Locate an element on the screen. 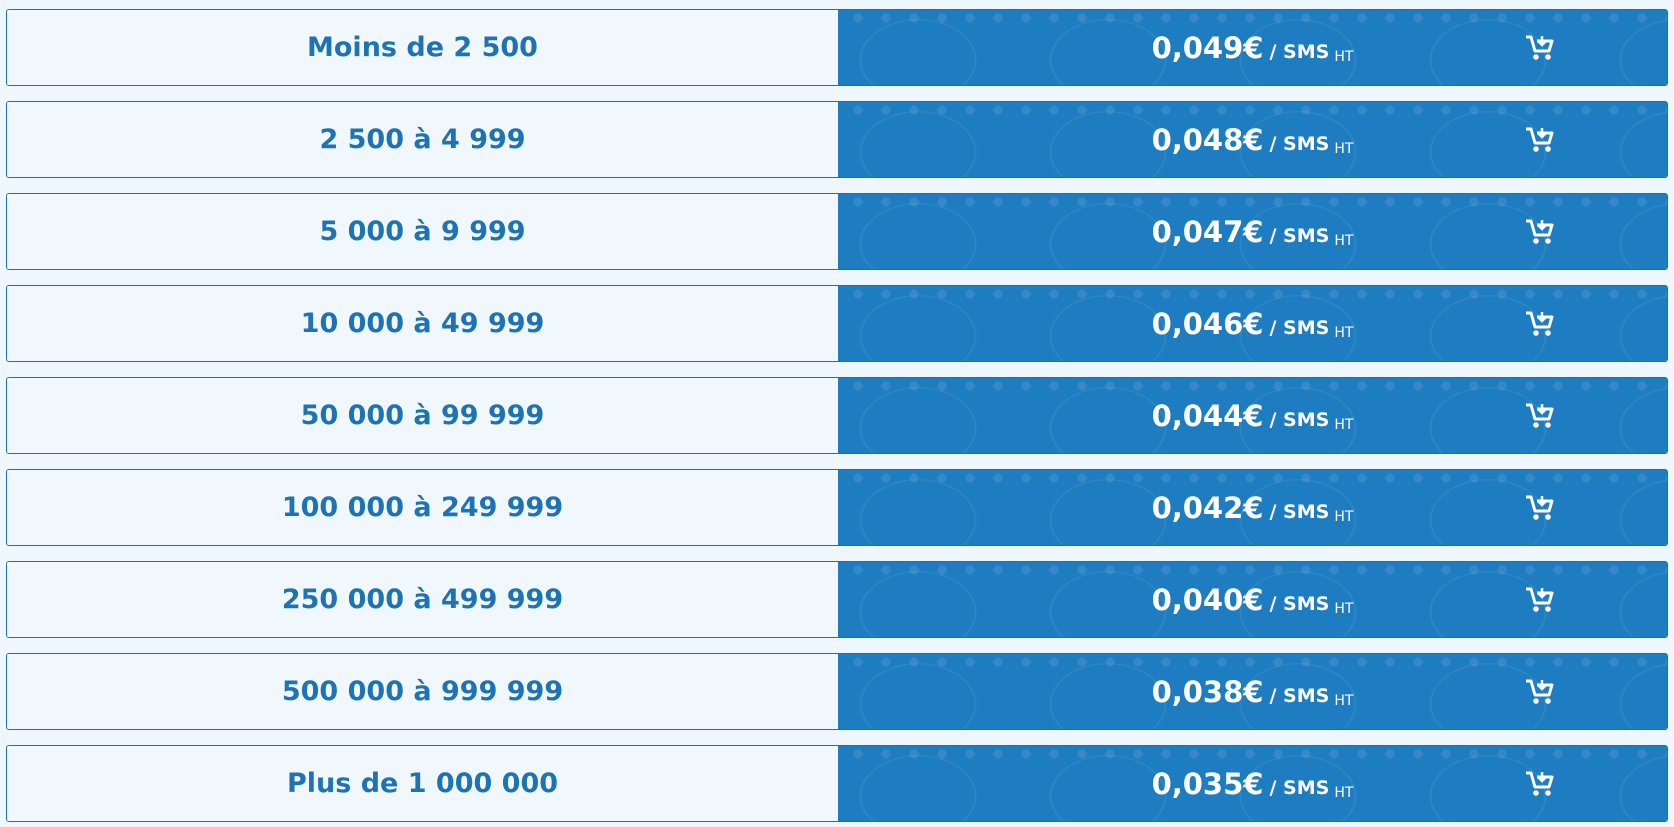 This screenshot has width=1674, height=827. price-cell: 0,049€ / SMS HT is located at coordinates (1252, 47).